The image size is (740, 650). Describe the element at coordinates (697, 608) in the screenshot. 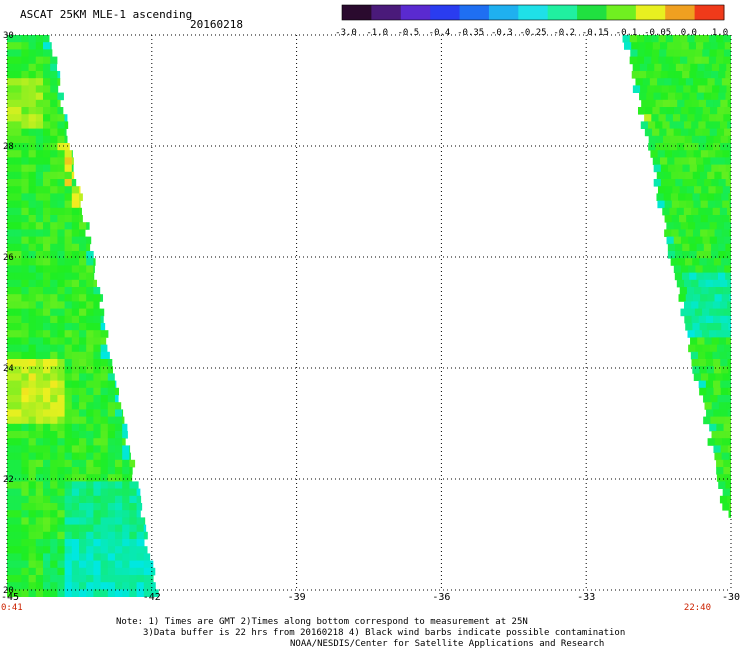

I see `time-right-label: 22:40` at that location.